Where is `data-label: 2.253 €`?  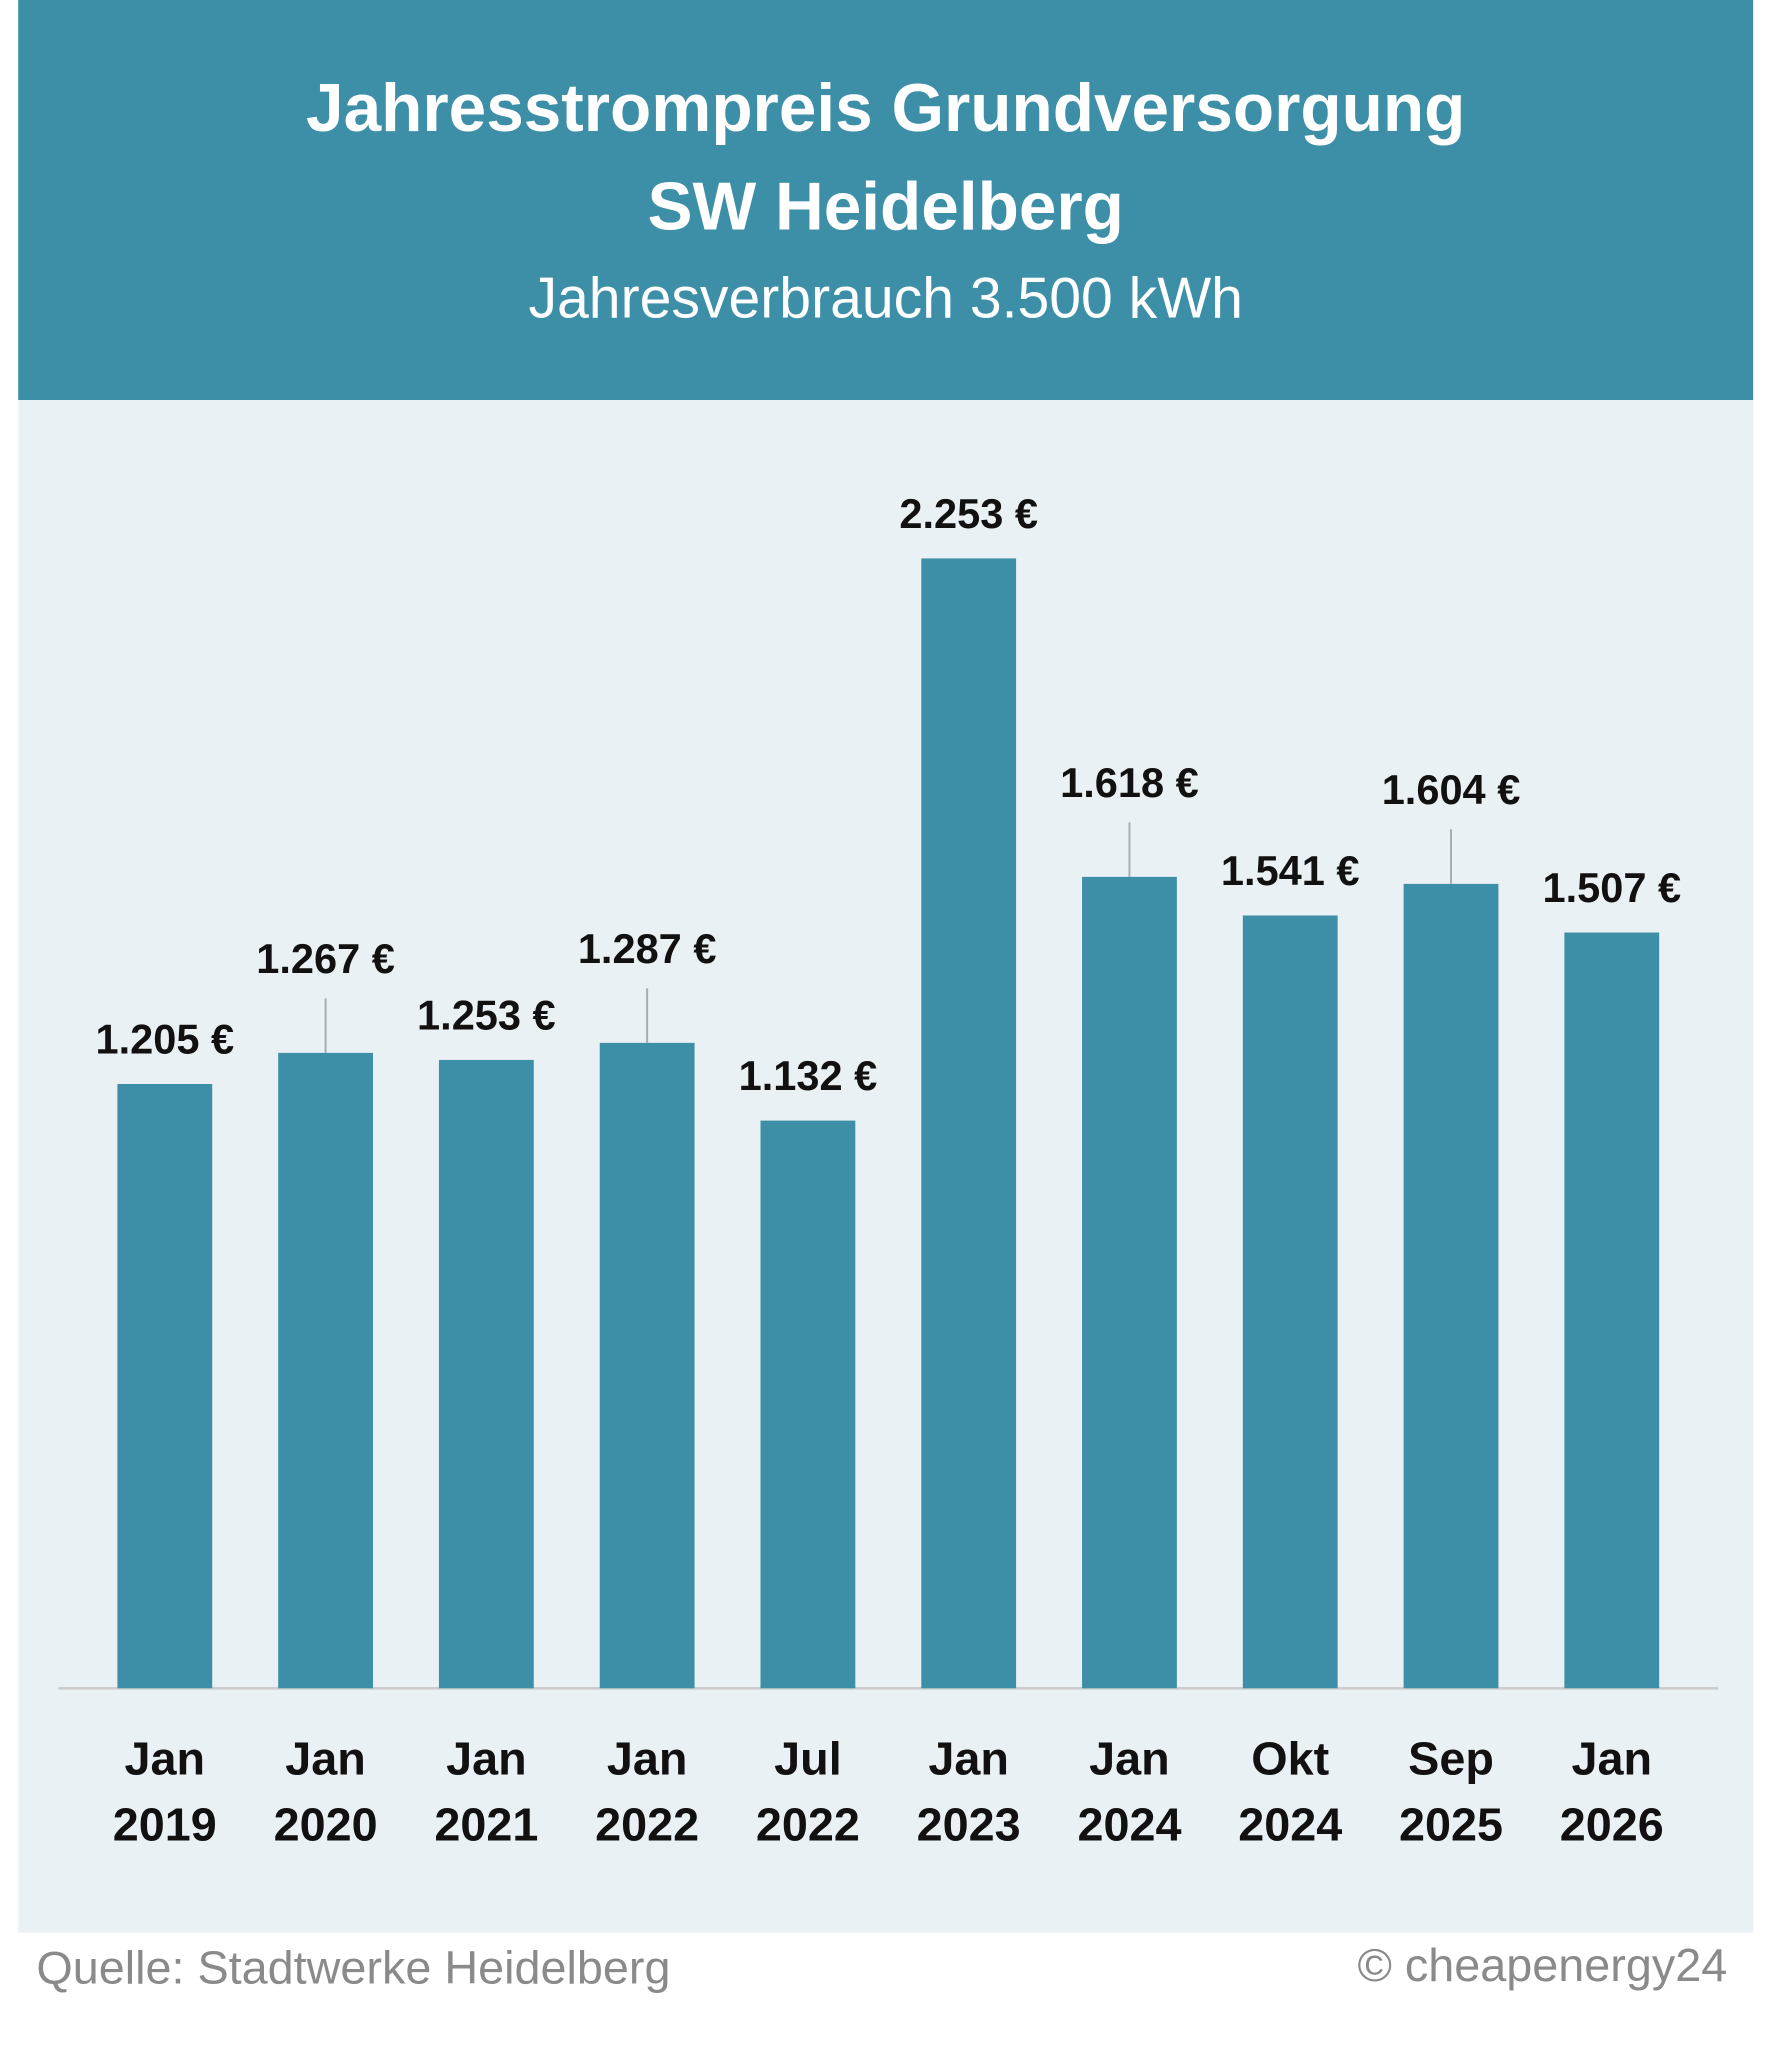 data-label: 2.253 € is located at coordinates (968, 513).